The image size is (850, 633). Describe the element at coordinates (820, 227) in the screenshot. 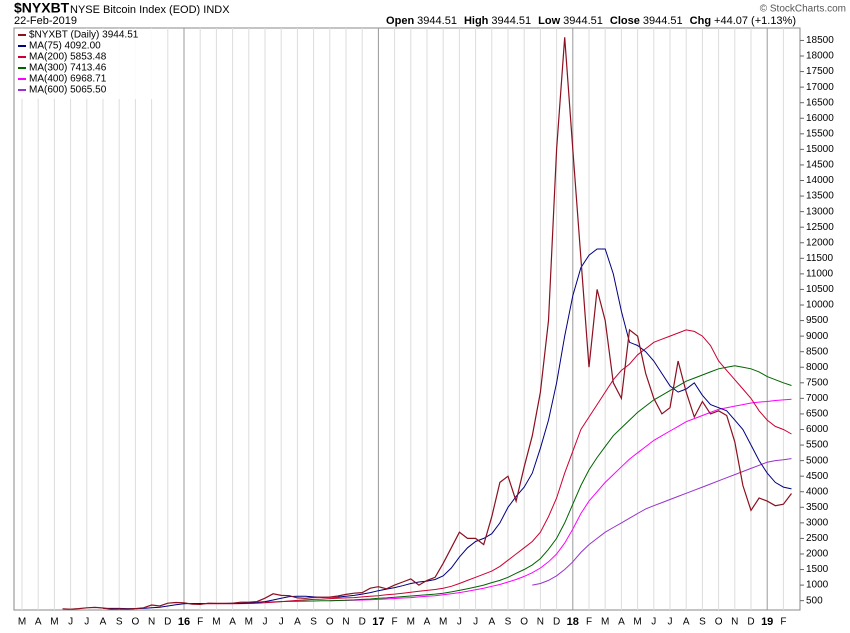

I see `y-tick-label: 12500` at that location.